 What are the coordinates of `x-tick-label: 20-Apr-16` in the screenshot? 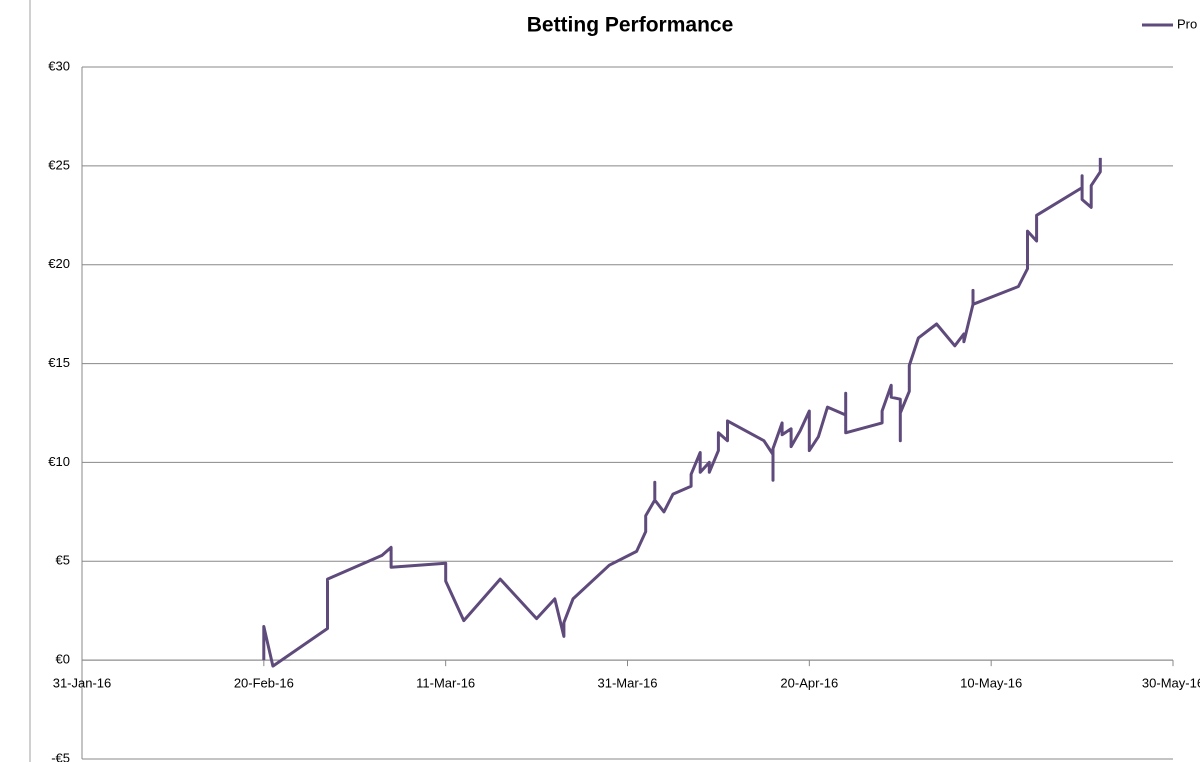 It's located at (809, 683).